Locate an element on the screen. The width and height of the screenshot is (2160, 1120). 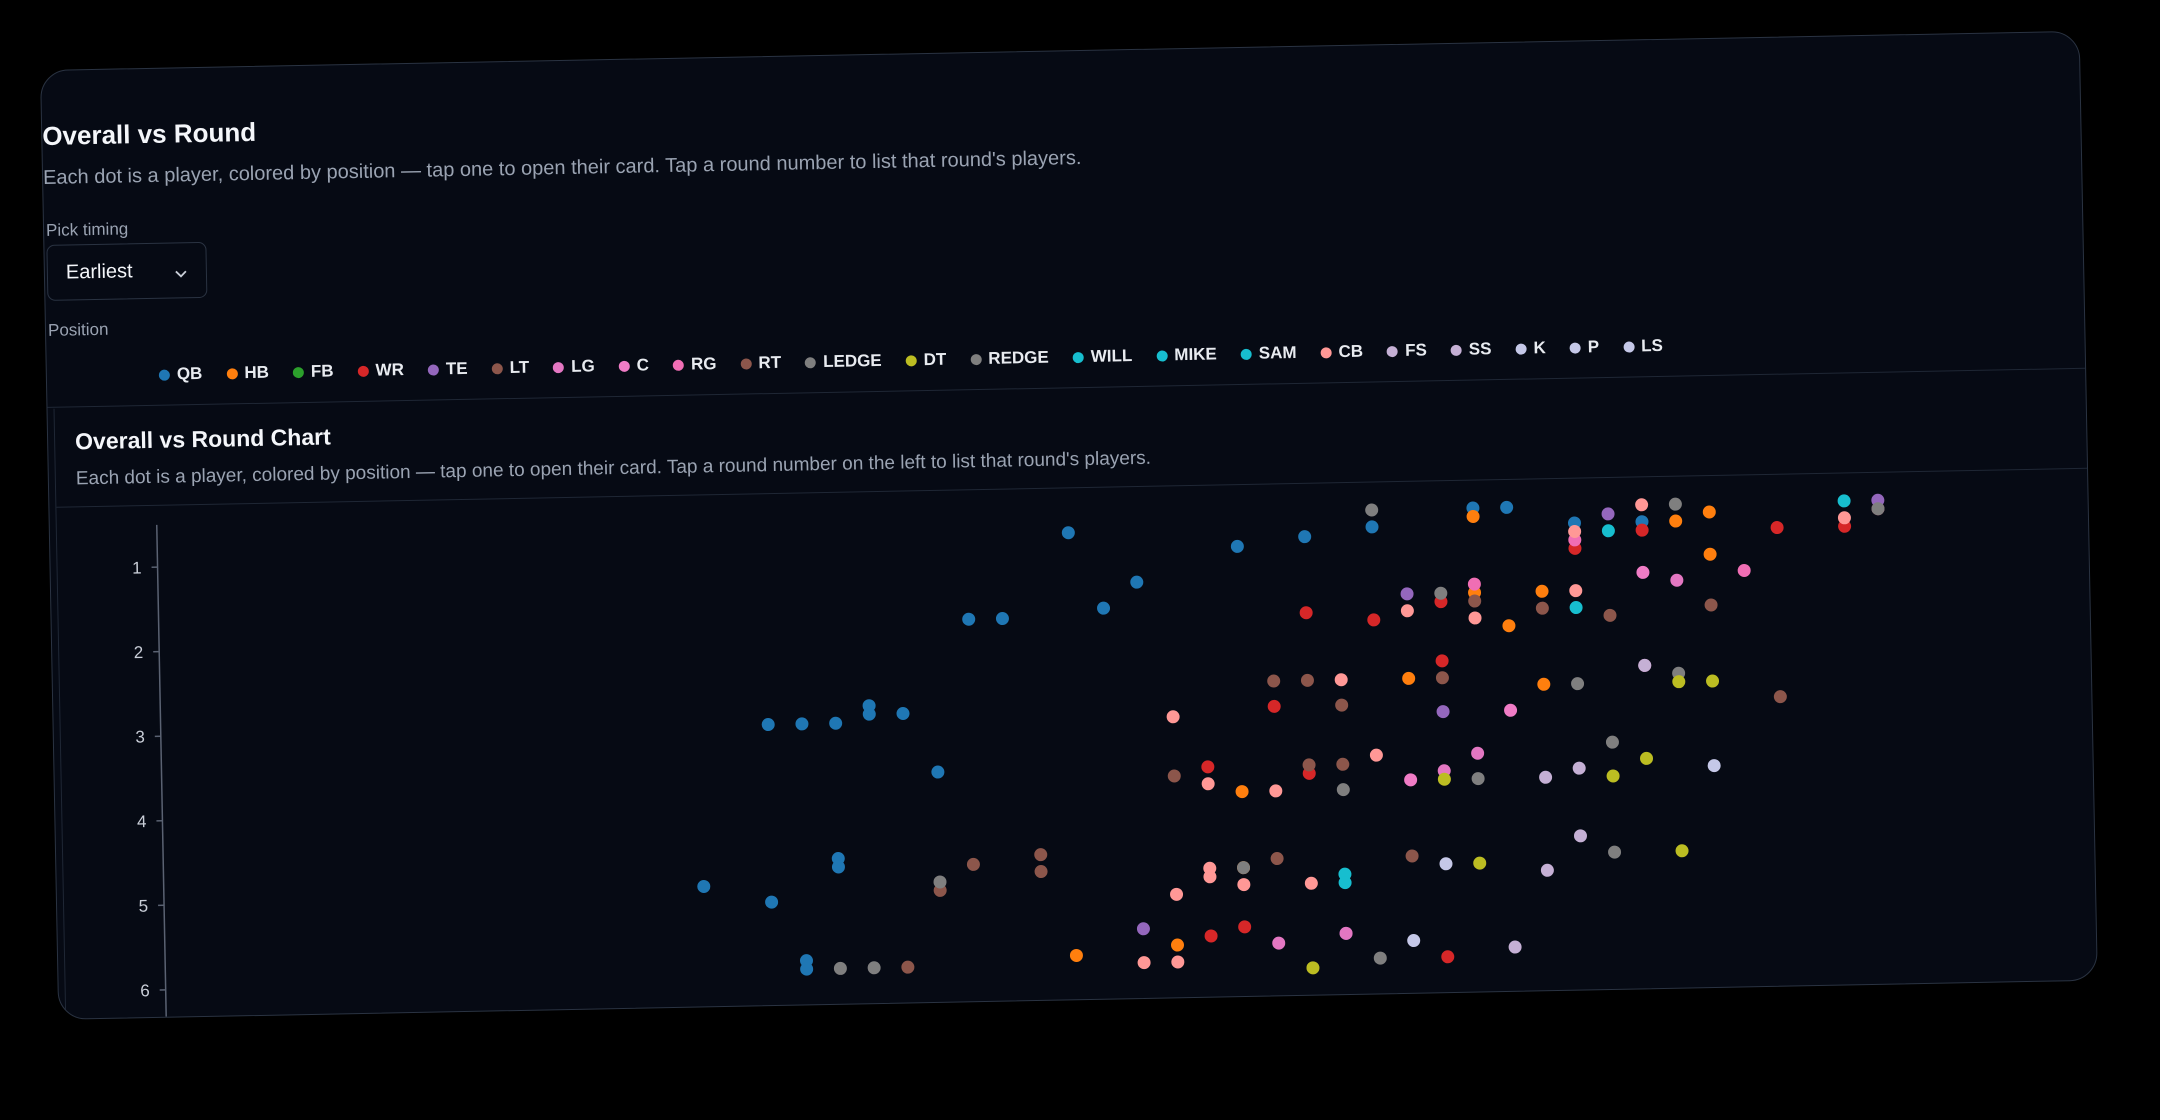
legend-item-ledge: LEDGE is located at coordinates (843, 361).